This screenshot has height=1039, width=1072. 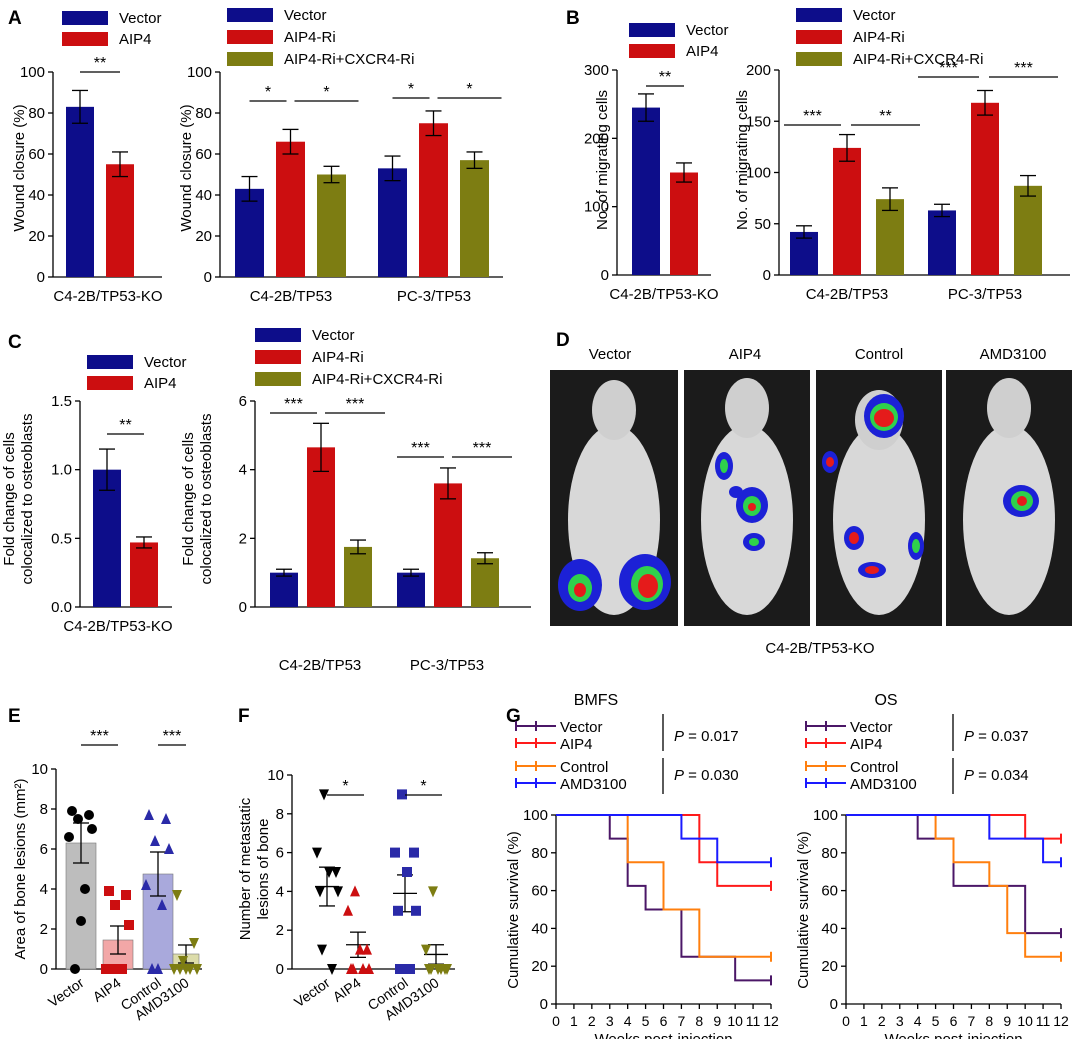 I want to click on c-left-legend-swatch, so click(x=110, y=362).